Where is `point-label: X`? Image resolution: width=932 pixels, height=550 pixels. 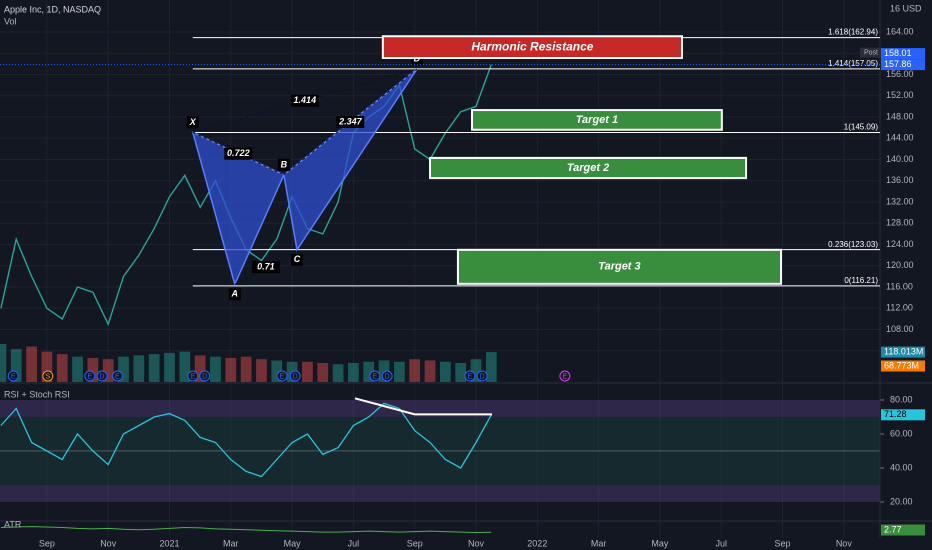
point-label: X is located at coordinates (193, 122).